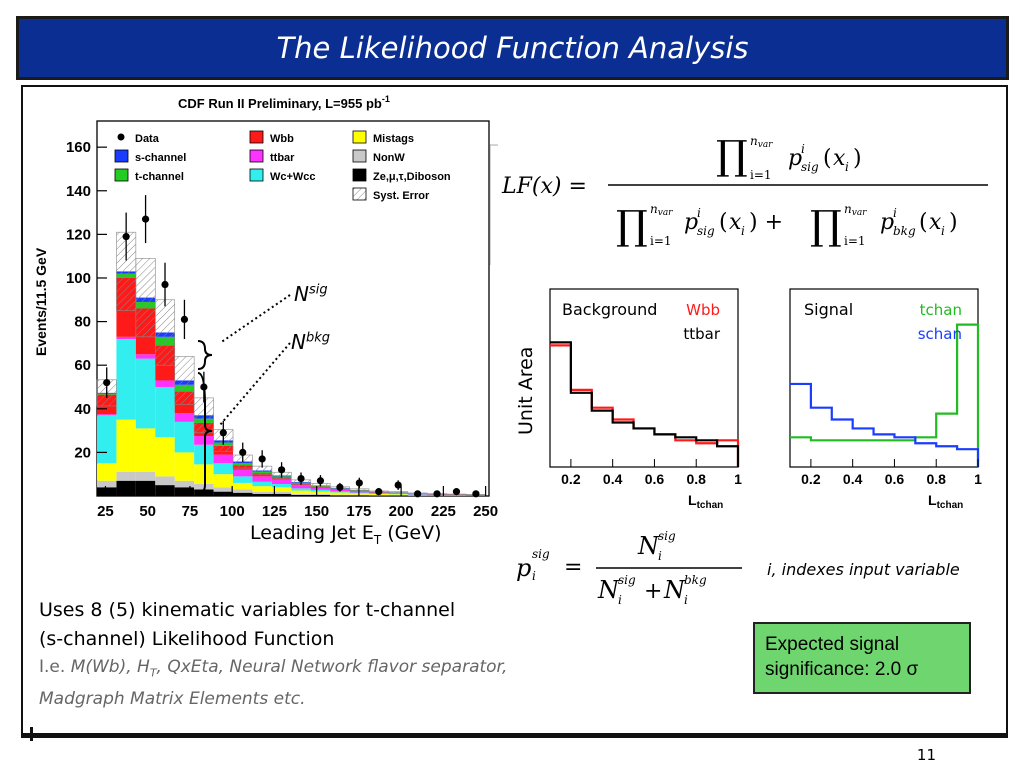 The width and height of the screenshot is (1024, 768). I want to click on bottom-tick-mark, so click(31, 734).